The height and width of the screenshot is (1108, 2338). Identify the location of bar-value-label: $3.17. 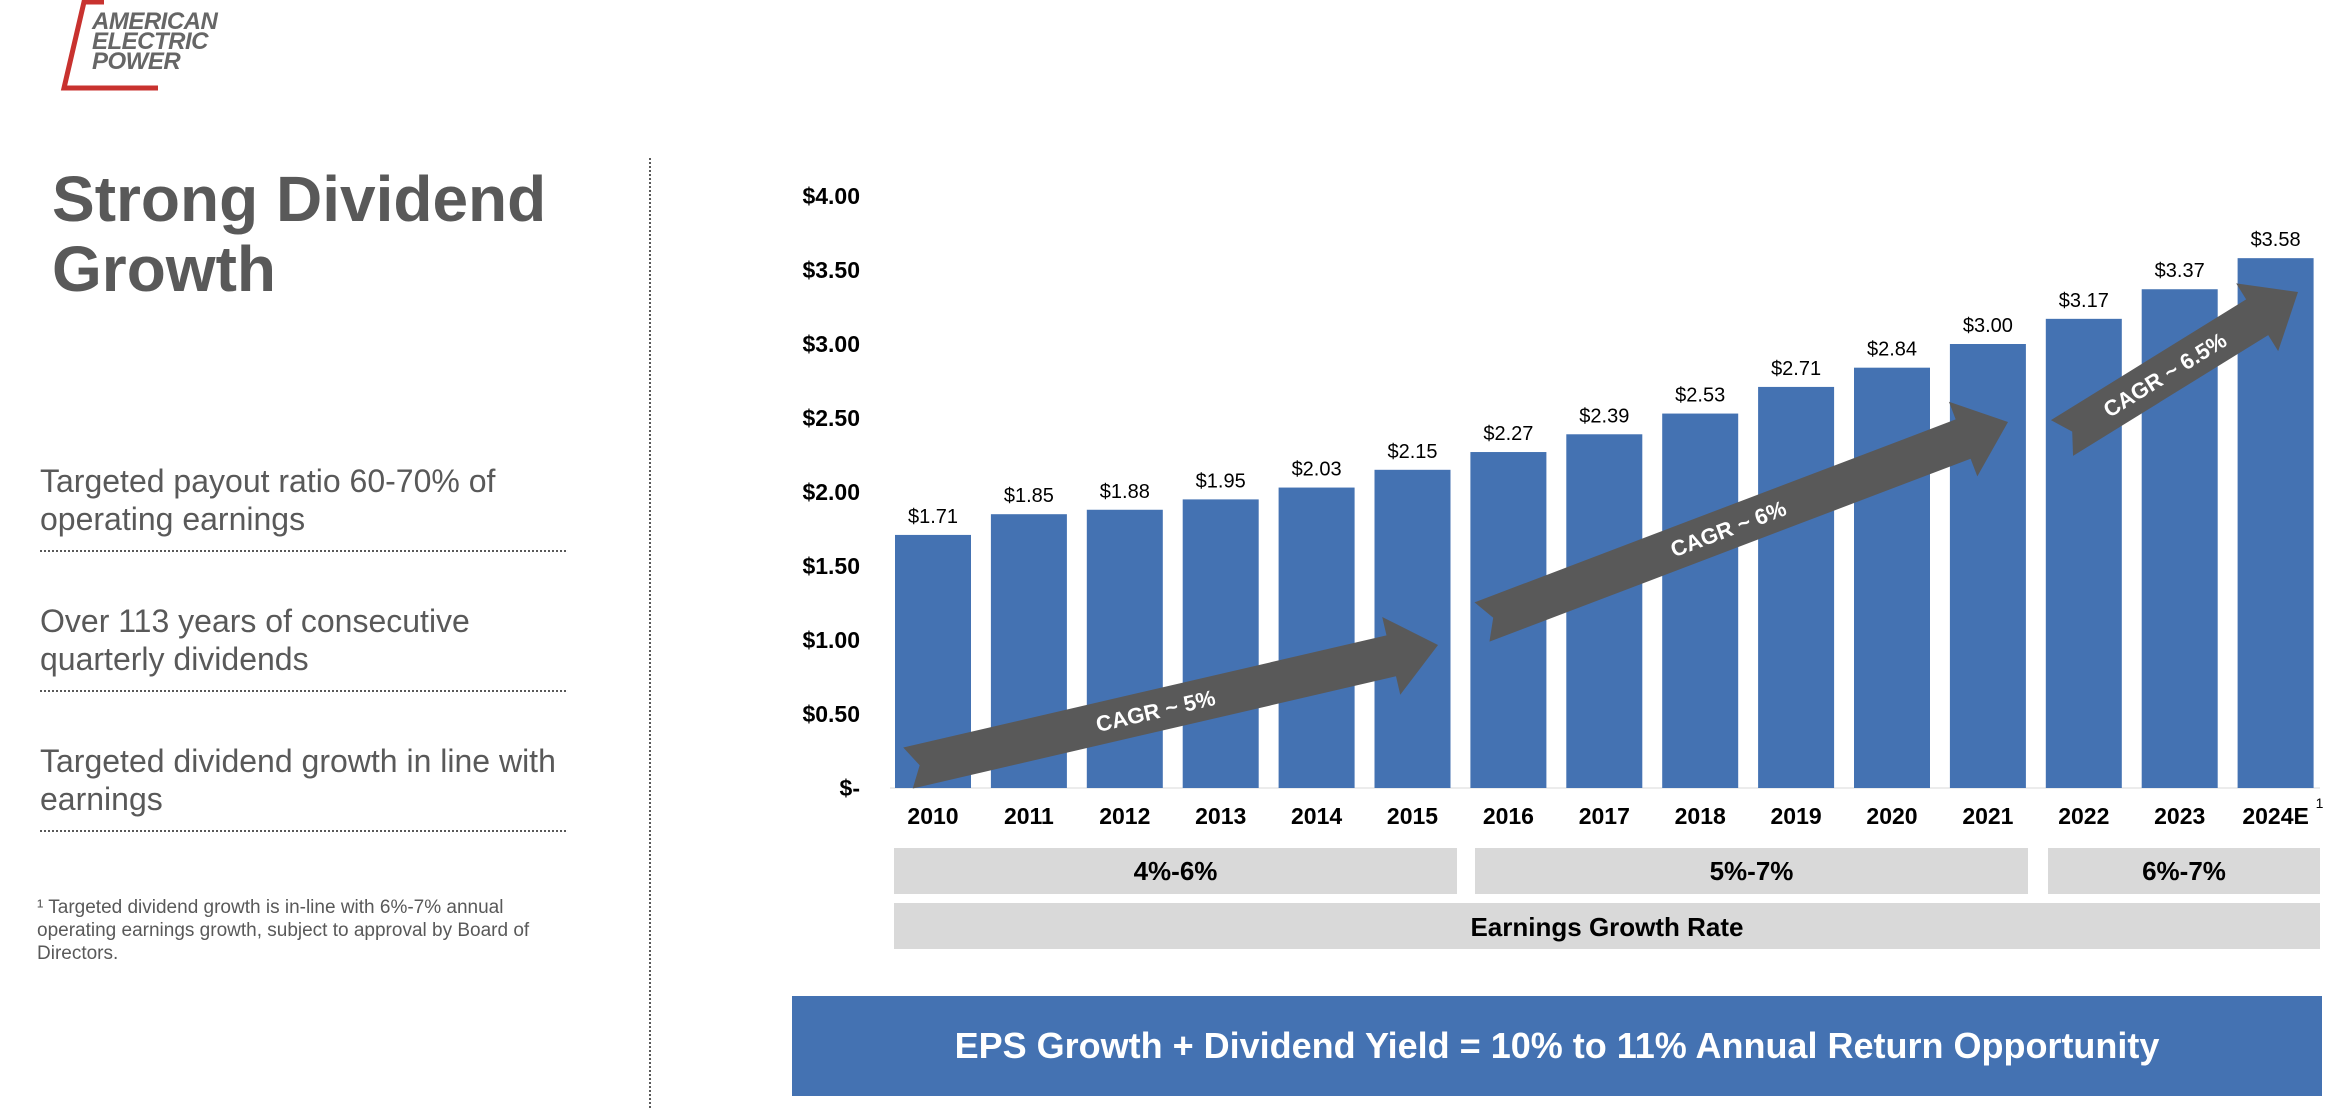
(2084, 301).